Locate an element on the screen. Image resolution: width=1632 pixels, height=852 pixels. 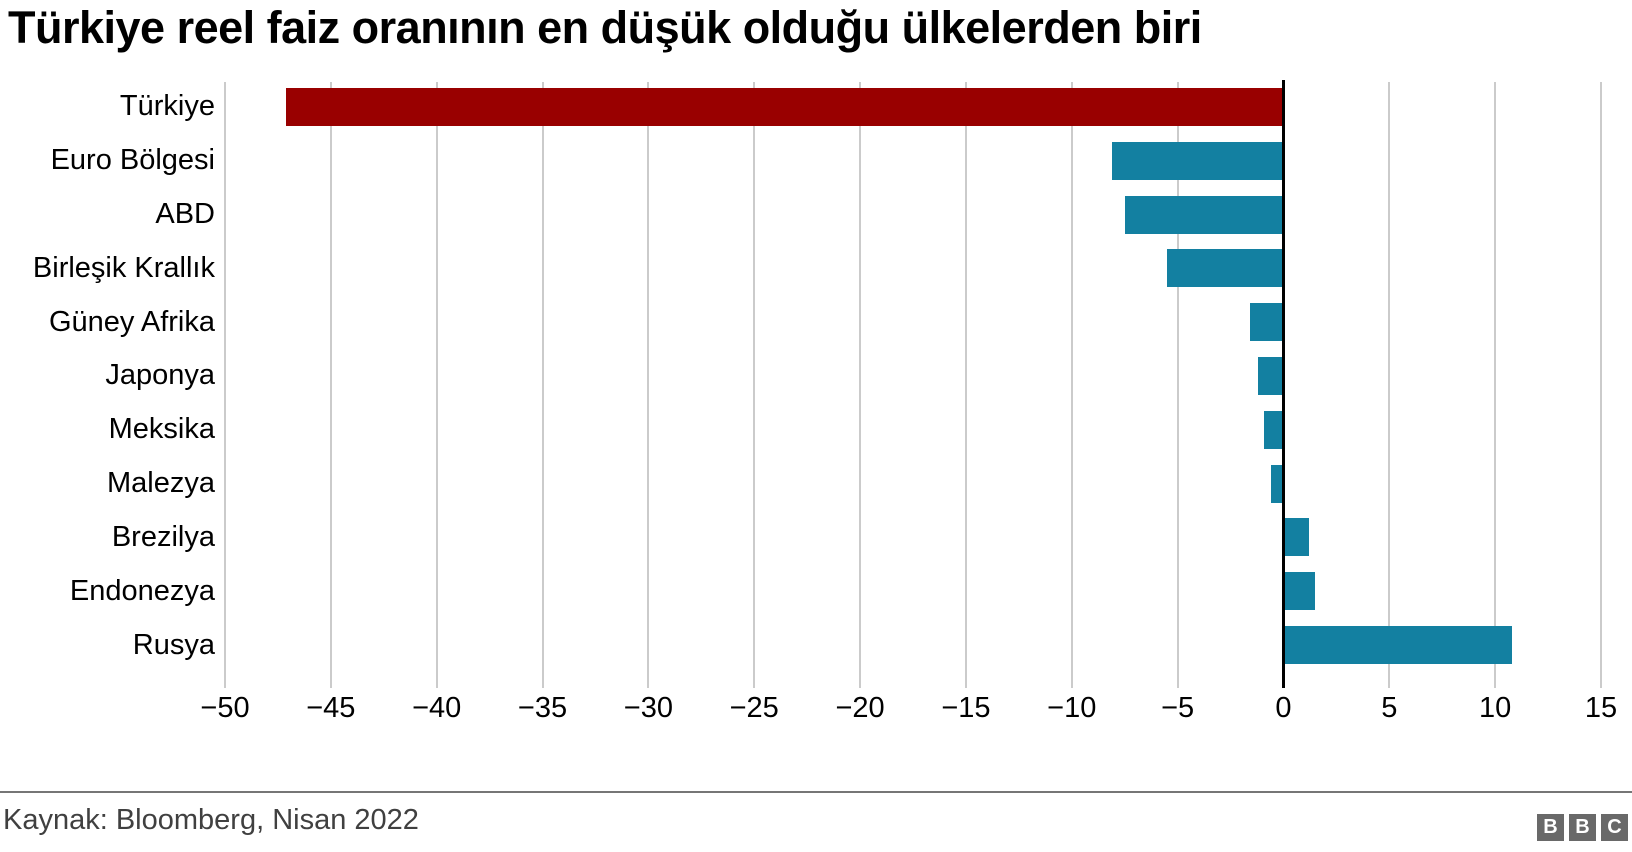
x-tick-label: −15 is located at coordinates (966, 708).